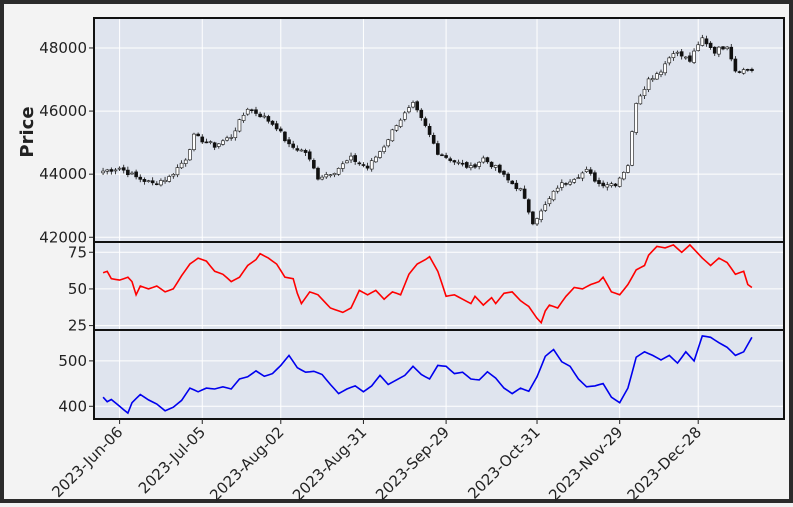 The image size is (793, 507). What do you see at coordinates (329, 463) in the screenshot?
I see `x-tick-label: 2023-Aug-31` at bounding box center [329, 463].